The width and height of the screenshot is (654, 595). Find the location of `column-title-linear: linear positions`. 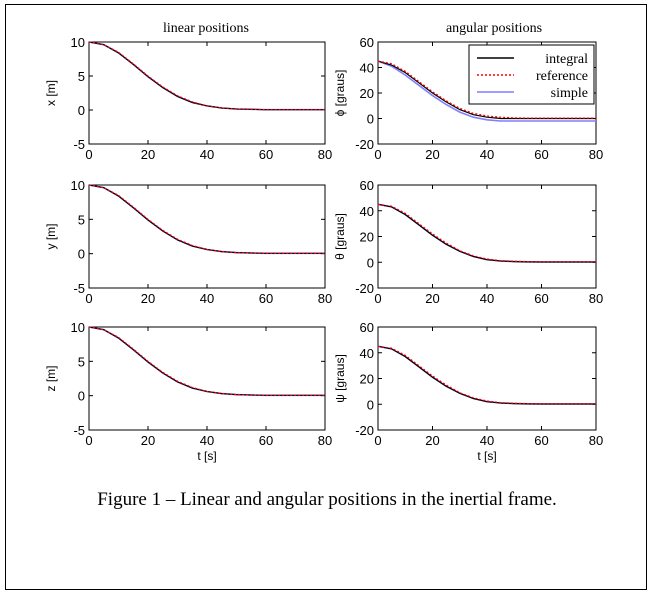

column-title-linear: linear positions is located at coordinates (206, 28).